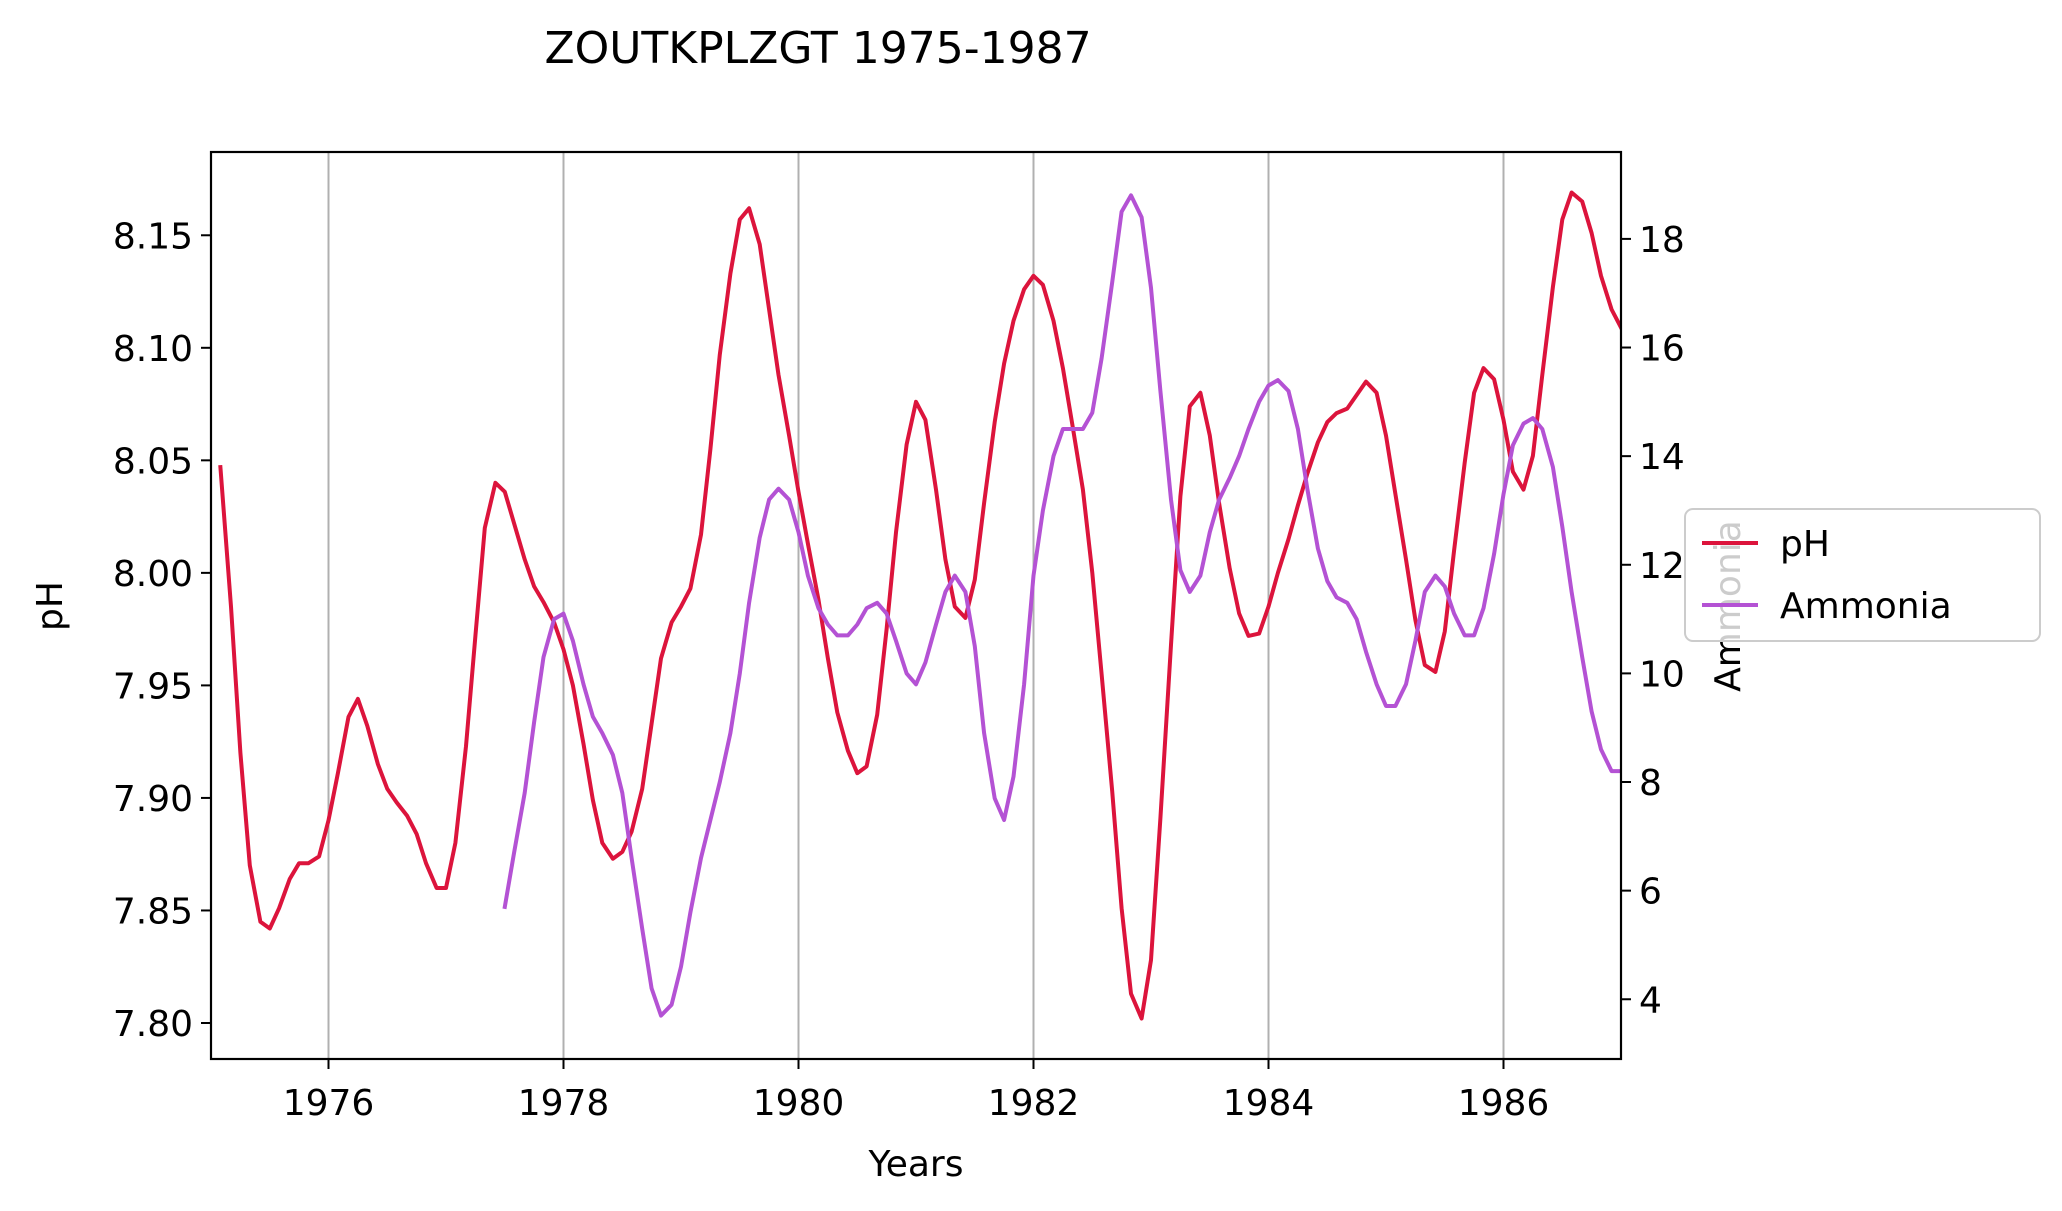 This screenshot has height=1211, width=2062. What do you see at coordinates (1650, 1000) in the screenshot?
I see `y-right-tick-label: 4` at bounding box center [1650, 1000].